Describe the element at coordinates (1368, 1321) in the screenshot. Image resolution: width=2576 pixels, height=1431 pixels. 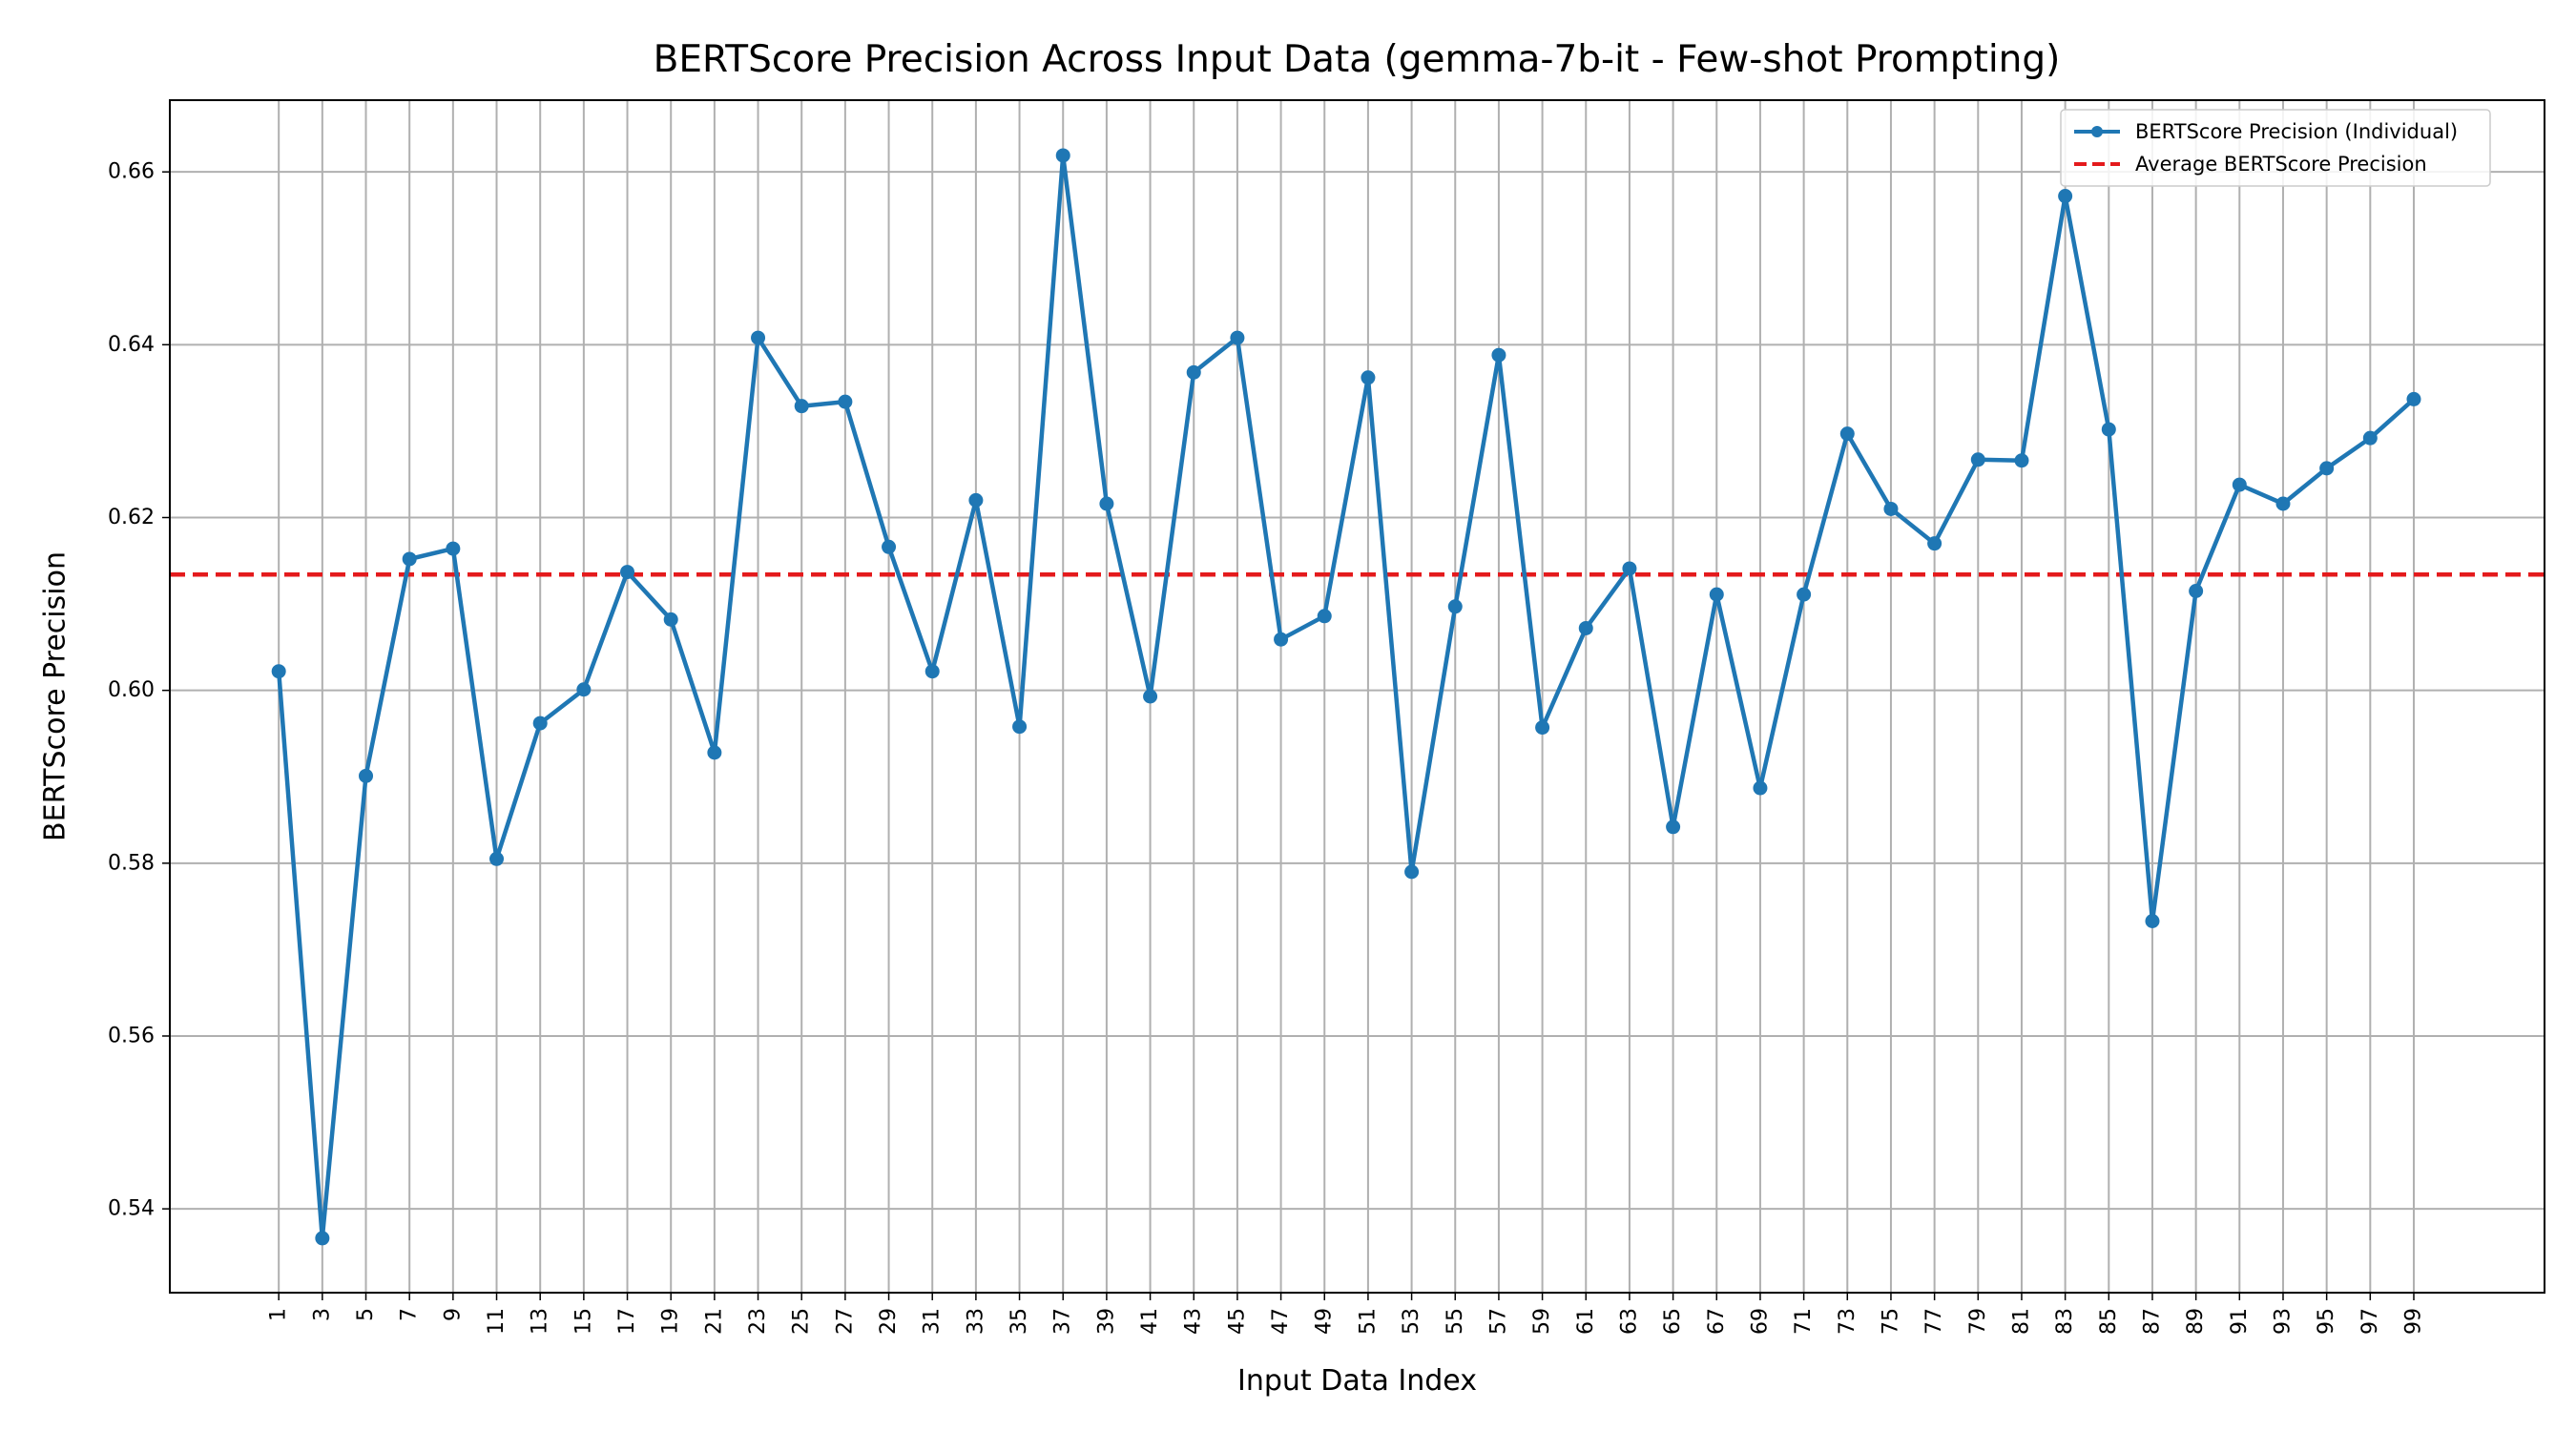
I see `x-tick-label: 51` at that location.